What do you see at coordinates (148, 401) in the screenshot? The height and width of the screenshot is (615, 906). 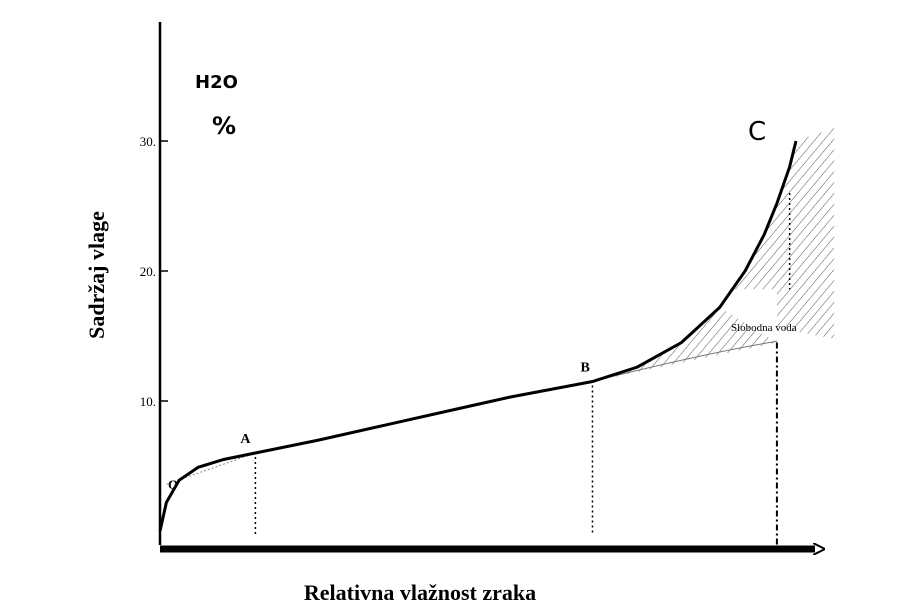 I see `y-tick-label: 10.` at bounding box center [148, 401].